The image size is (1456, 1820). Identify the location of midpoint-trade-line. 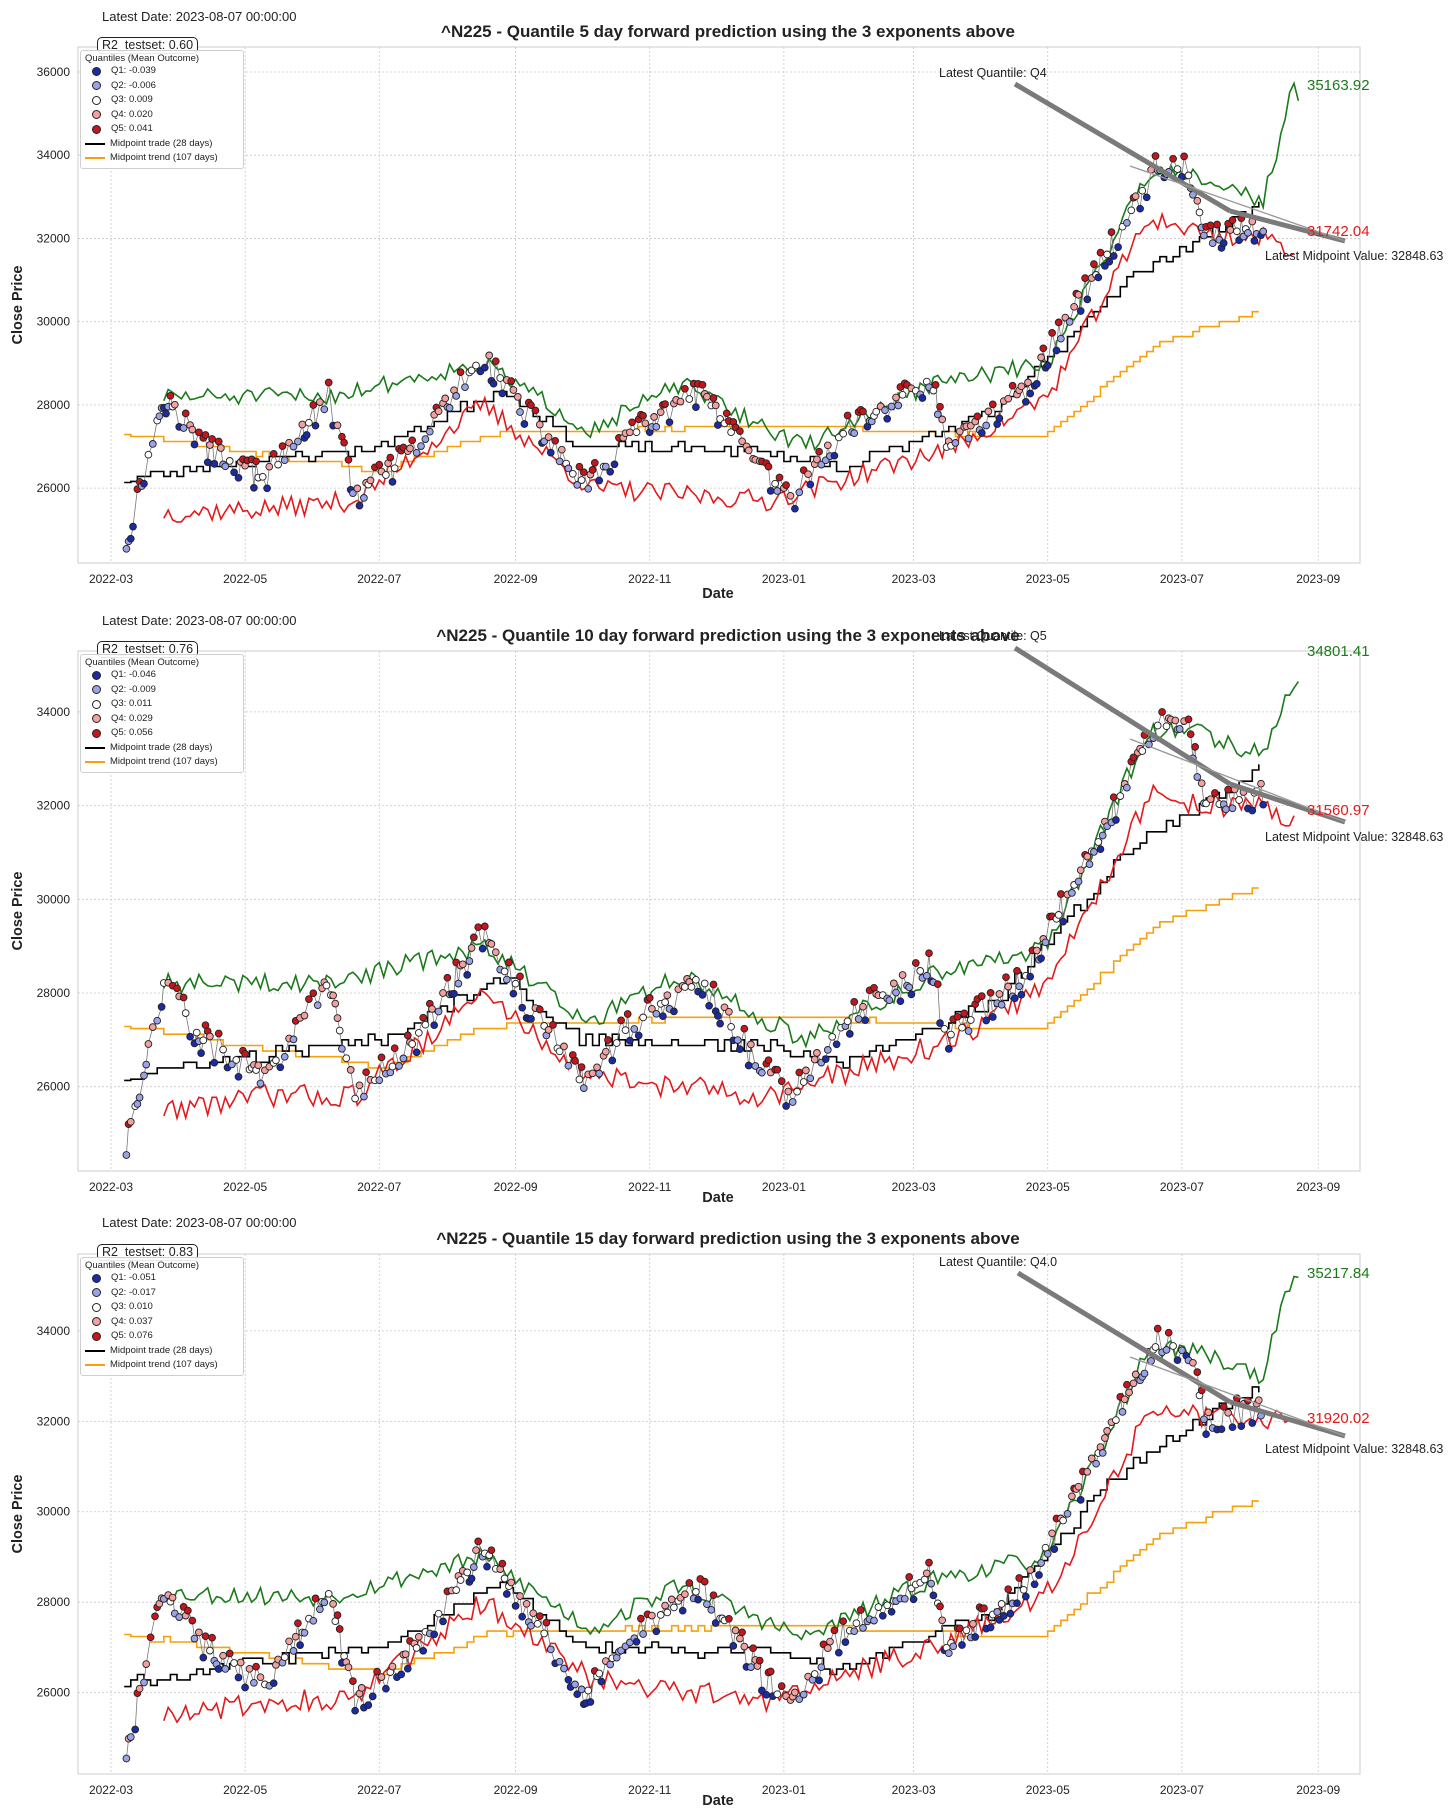
(692, 342).